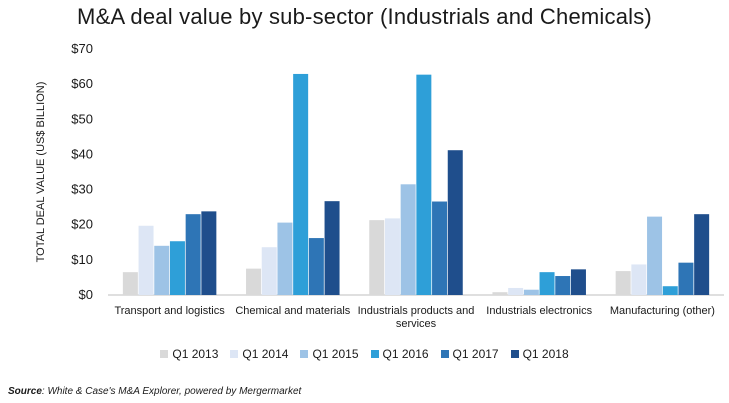  I want to click on y-tick-label: $0, so click(86, 294).